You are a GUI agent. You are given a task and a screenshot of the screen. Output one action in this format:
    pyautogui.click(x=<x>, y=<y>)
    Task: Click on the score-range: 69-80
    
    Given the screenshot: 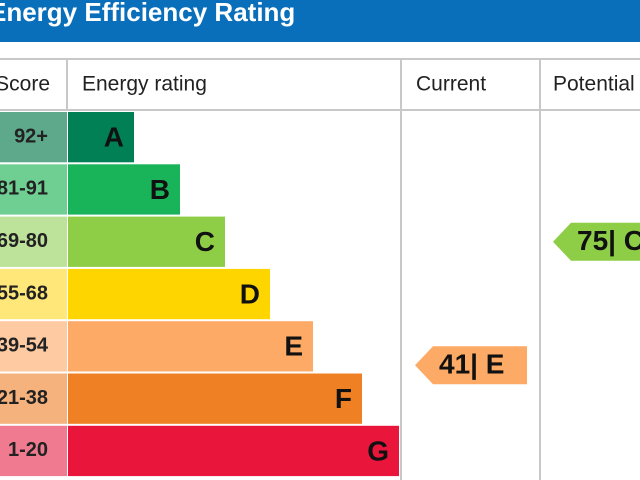 What is the action you would take?
    pyautogui.click(x=24, y=241)
    